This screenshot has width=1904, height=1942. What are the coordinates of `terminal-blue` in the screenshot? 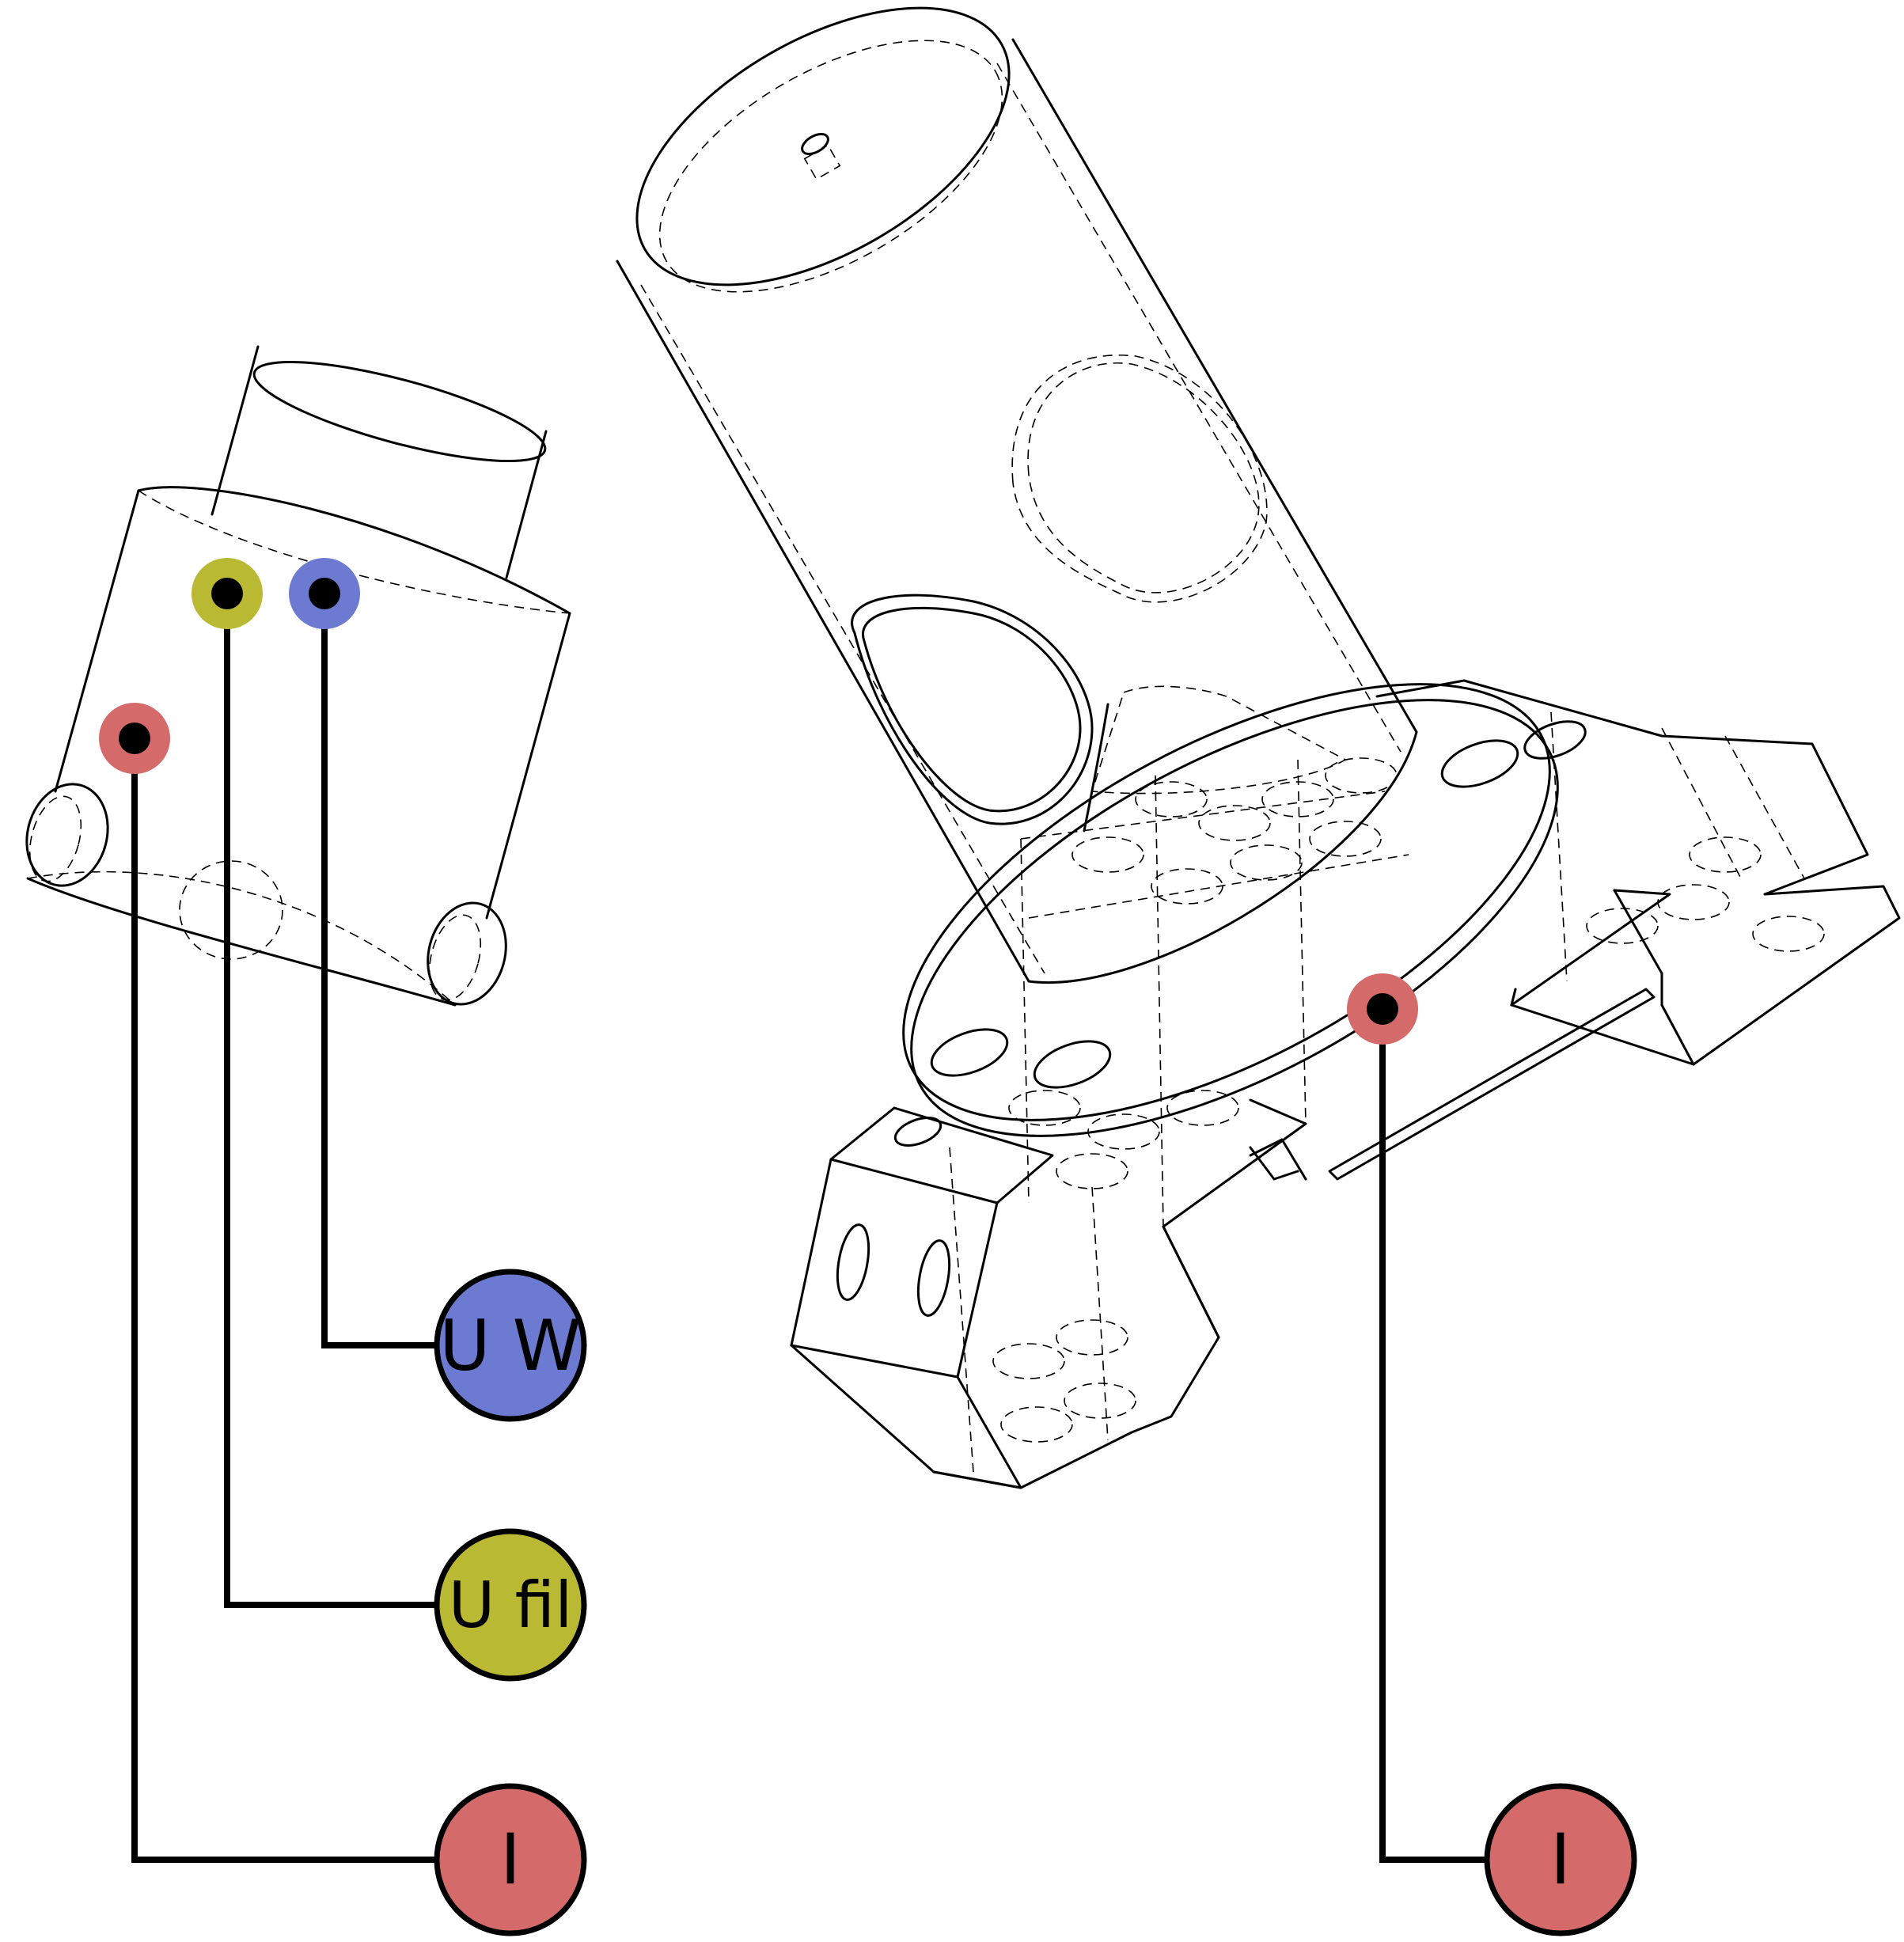 It's located at (324, 594).